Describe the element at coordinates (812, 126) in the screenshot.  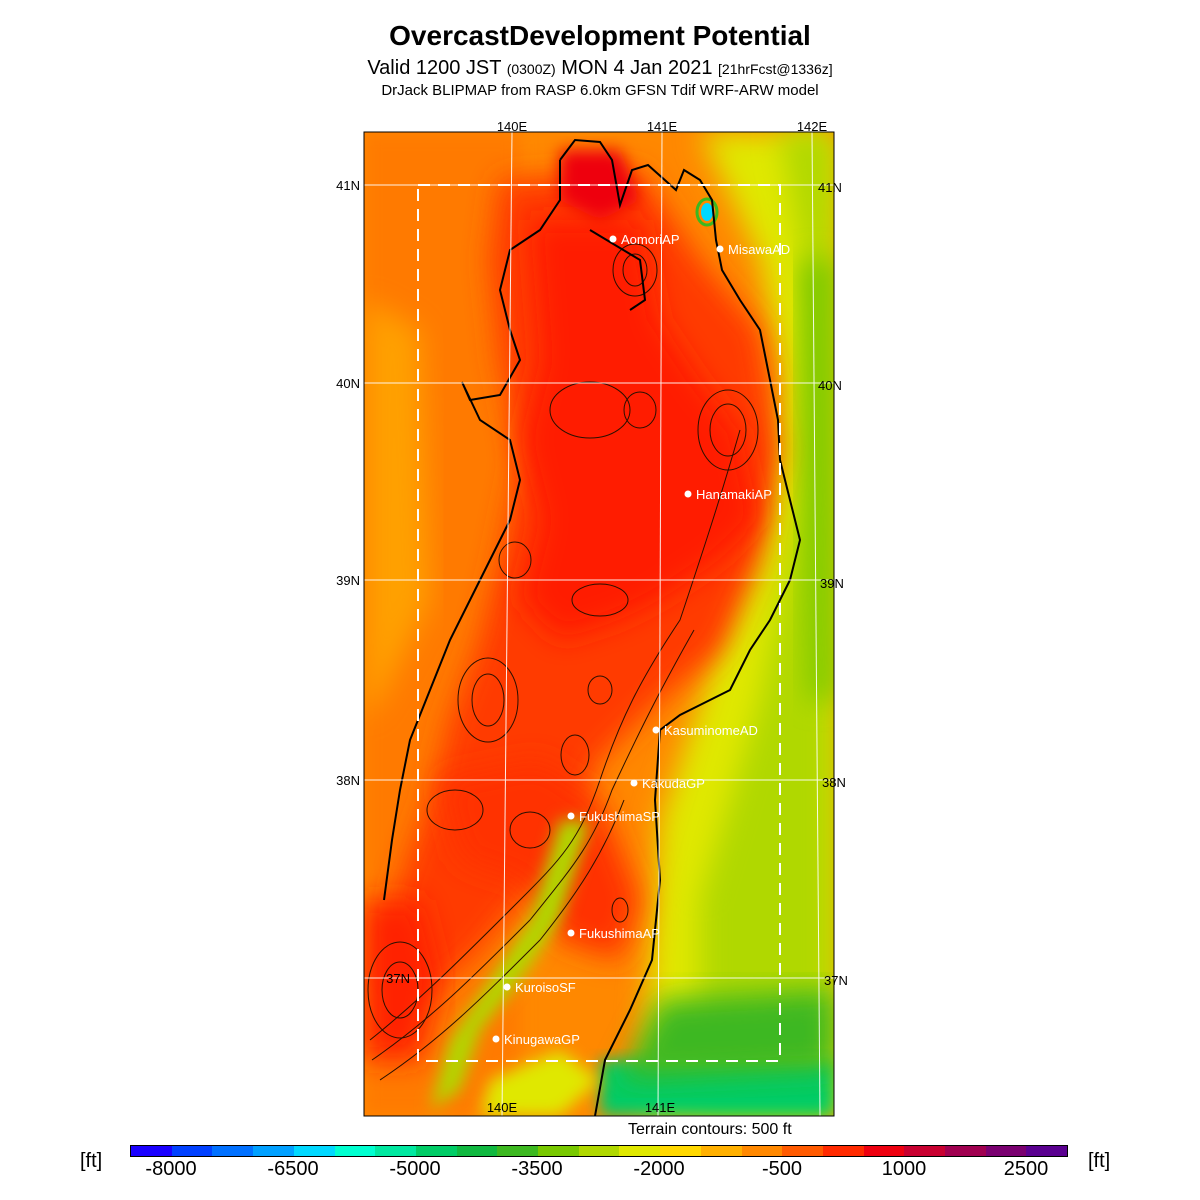
I see `lon-label-top: 142E` at that location.